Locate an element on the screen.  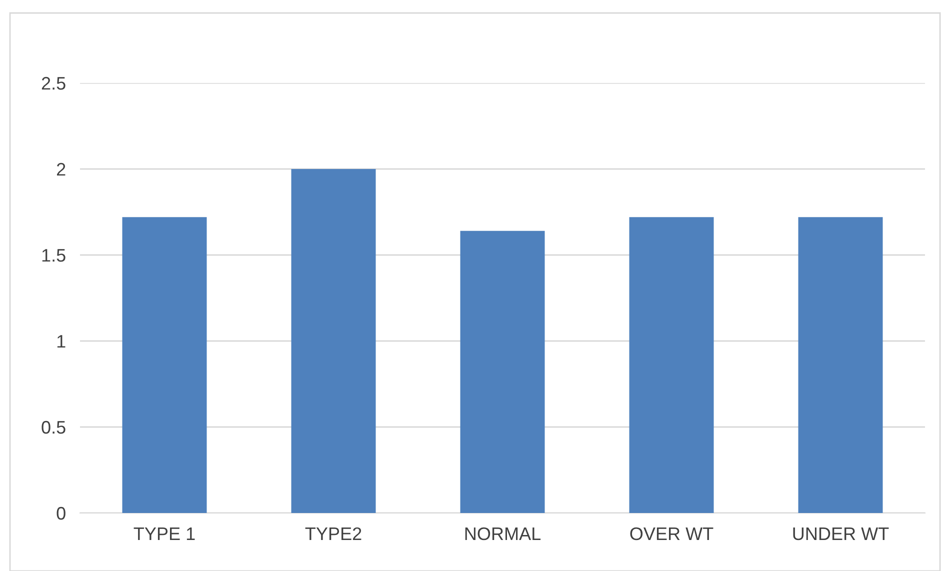
y-tick-label: 0.5 is located at coordinates (54, 427).